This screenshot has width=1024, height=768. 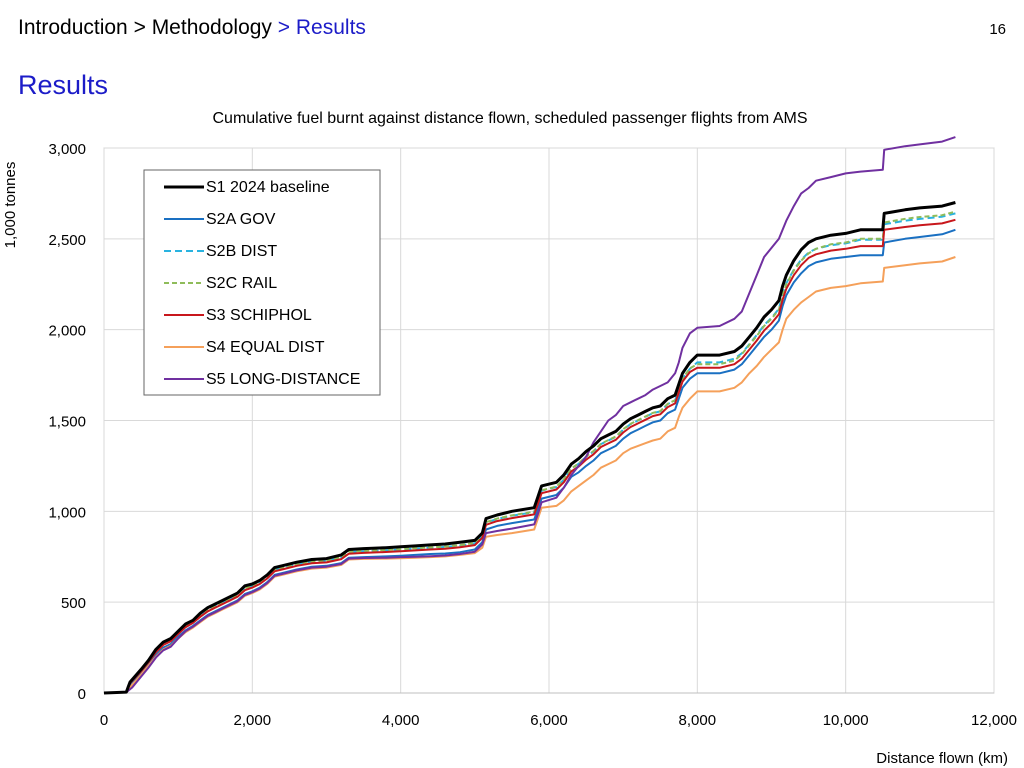 What do you see at coordinates (67, 512) in the screenshot?
I see `y-tick-label: 1,000` at bounding box center [67, 512].